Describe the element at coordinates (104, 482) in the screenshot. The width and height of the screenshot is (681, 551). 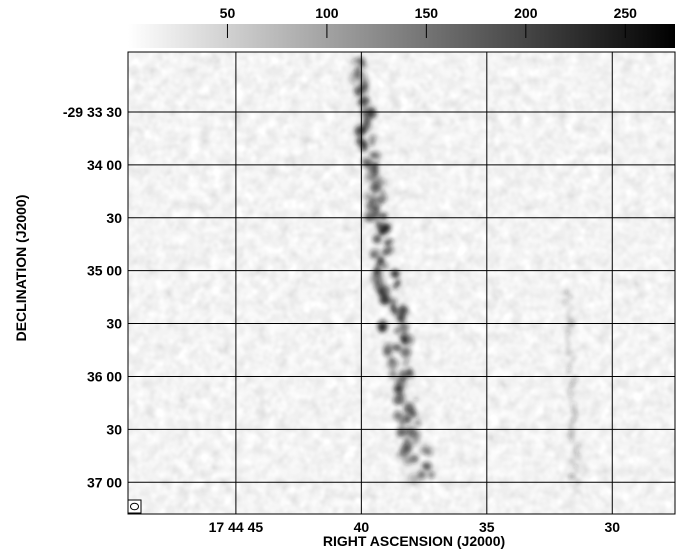
I see `y-tick-label: 37 00` at that location.